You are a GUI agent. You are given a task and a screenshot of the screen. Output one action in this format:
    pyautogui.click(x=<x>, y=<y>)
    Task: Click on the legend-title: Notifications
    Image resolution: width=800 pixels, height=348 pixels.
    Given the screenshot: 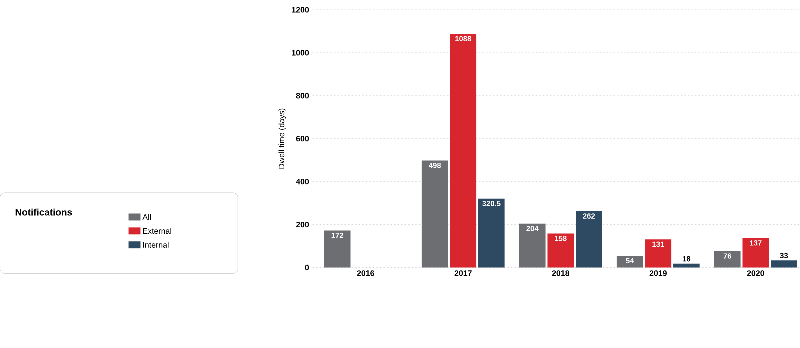 What is the action you would take?
    pyautogui.click(x=44, y=212)
    